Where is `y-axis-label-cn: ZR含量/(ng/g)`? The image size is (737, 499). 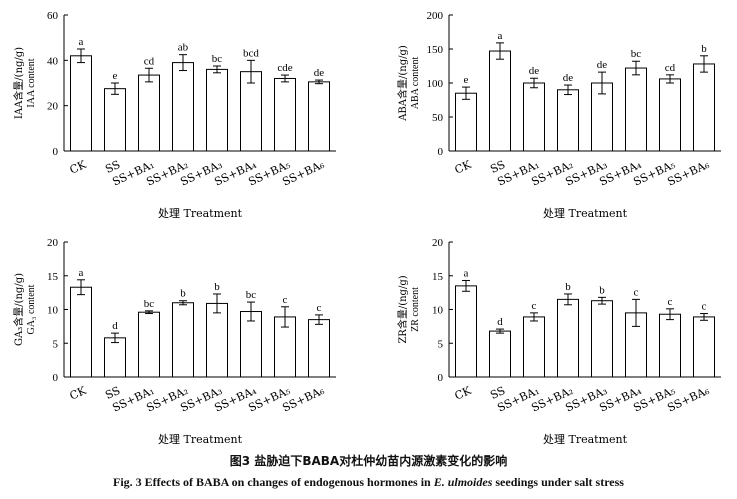
y-axis-label-cn: ZR含量/(ng/g) is located at coordinates (402, 309).